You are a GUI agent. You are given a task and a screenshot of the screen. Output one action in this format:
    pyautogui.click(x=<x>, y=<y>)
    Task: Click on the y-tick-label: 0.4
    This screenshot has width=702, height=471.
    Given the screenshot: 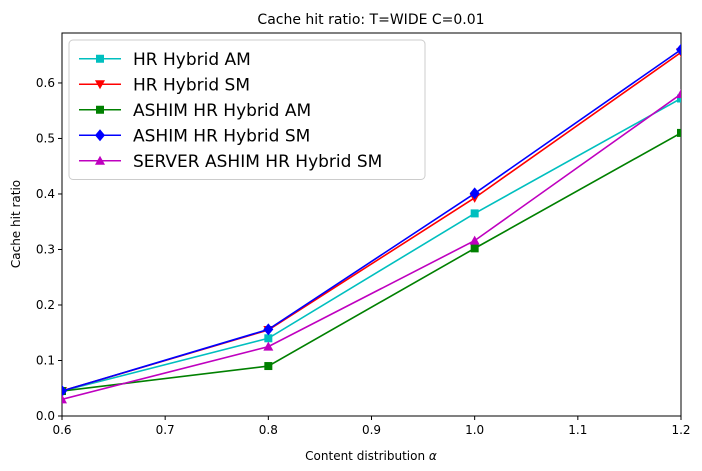 What is the action you would take?
    pyautogui.click(x=45, y=194)
    